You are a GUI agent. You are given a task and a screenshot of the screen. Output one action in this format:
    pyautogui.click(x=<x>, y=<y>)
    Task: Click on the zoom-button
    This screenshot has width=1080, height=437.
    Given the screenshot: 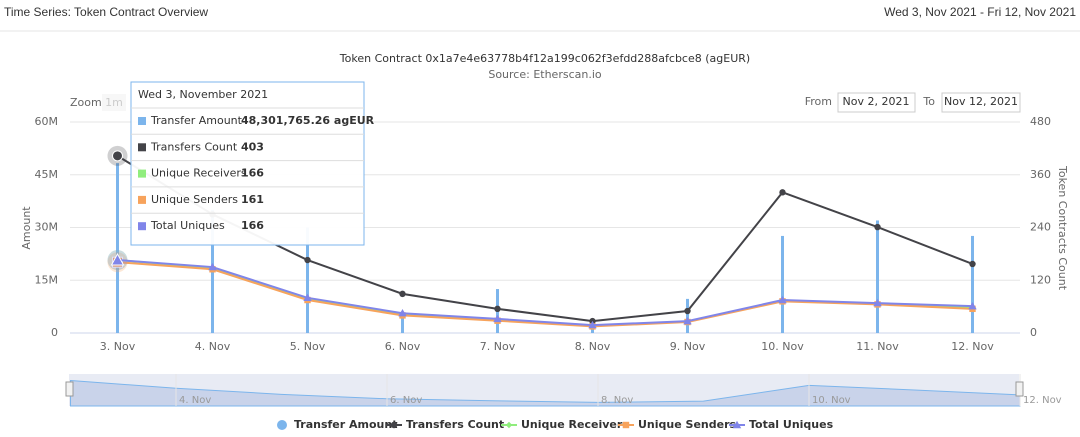 What is the action you would take?
    pyautogui.click(x=114, y=102)
    